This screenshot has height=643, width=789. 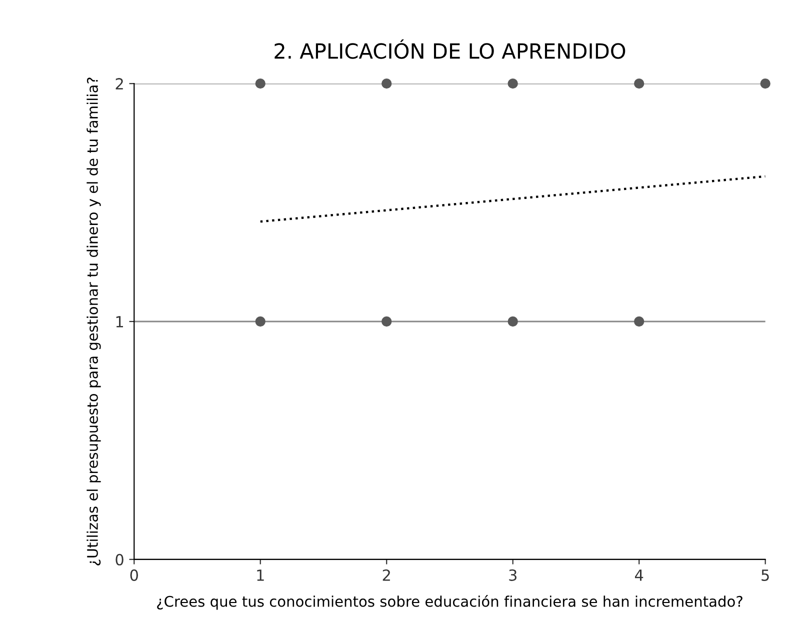 I want to click on x-tick-label: 3, so click(x=512, y=575).